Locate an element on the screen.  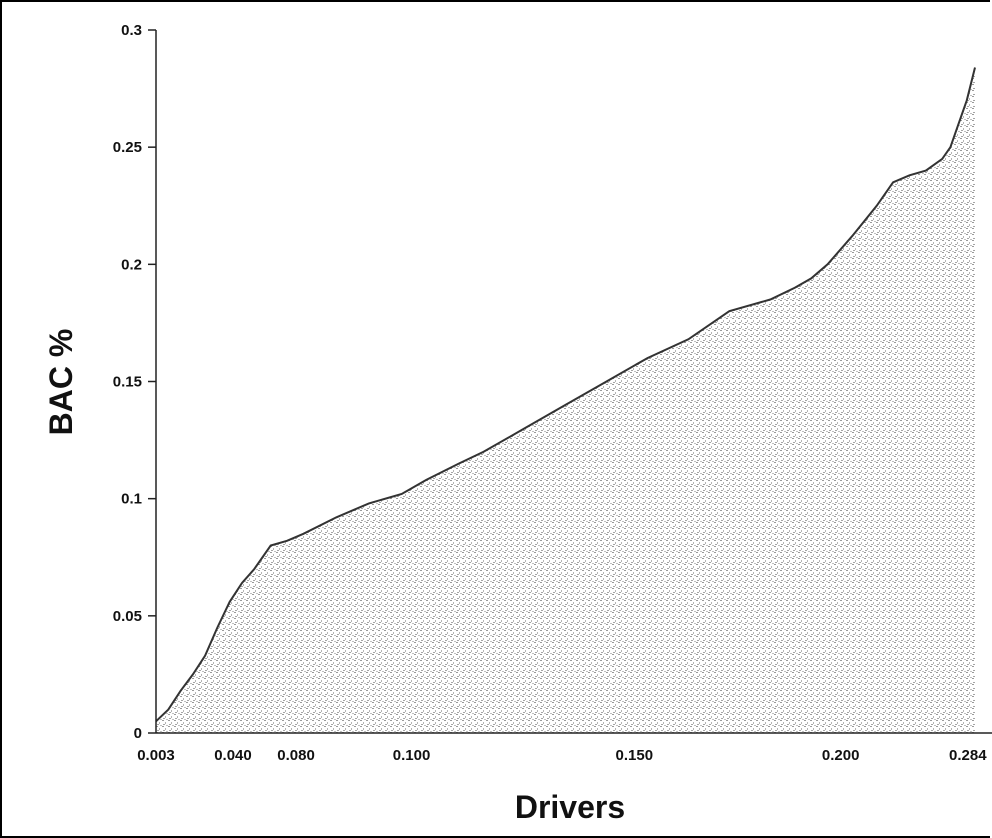
y-axis: 0 0.05 0.1 0.15 0.2 0.25 0.3 is located at coordinates (135, 382).